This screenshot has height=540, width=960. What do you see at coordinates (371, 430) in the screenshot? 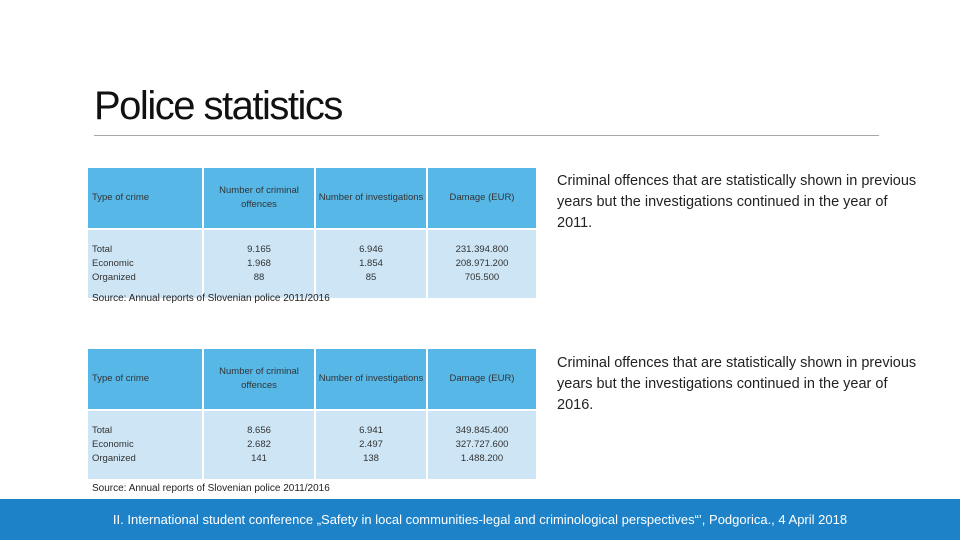
I see `investigations-total: 6.941` at bounding box center [371, 430].